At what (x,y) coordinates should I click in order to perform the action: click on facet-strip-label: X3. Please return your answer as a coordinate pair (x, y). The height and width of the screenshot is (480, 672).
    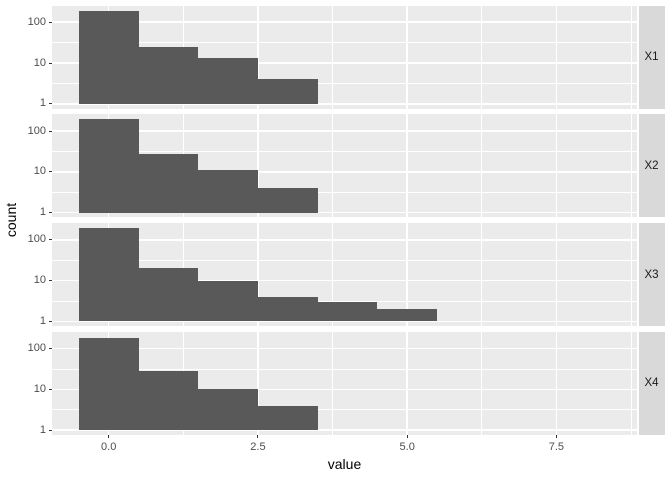
    Looking at the image, I should click on (651, 274).